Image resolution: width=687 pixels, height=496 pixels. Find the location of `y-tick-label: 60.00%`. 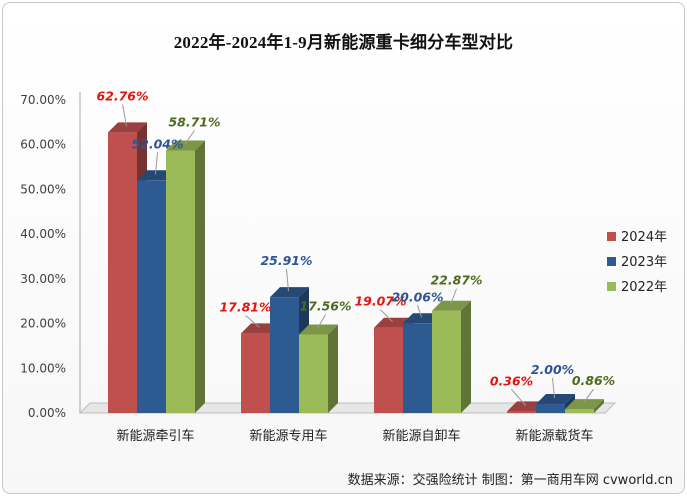

y-tick-label: 60.00% is located at coordinates (43, 145).